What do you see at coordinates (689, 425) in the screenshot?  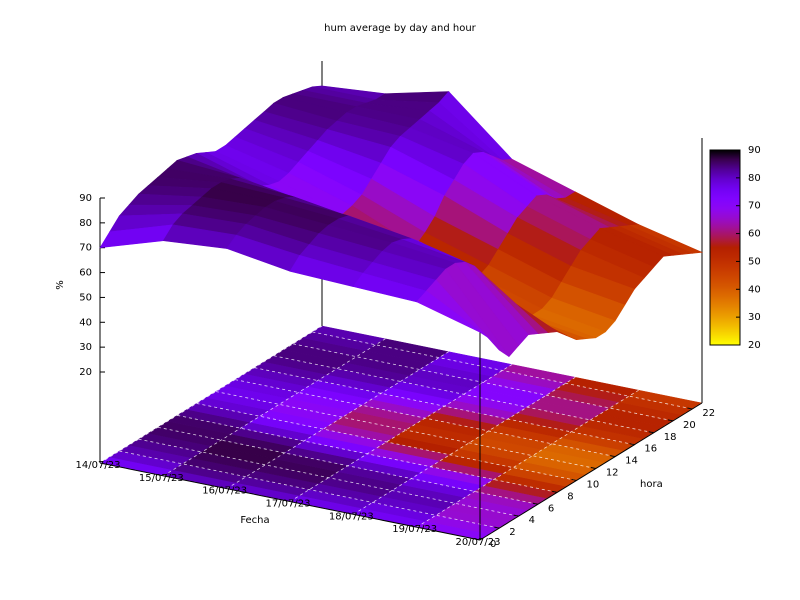 I see `y-tick-label: 20` at bounding box center [689, 425].